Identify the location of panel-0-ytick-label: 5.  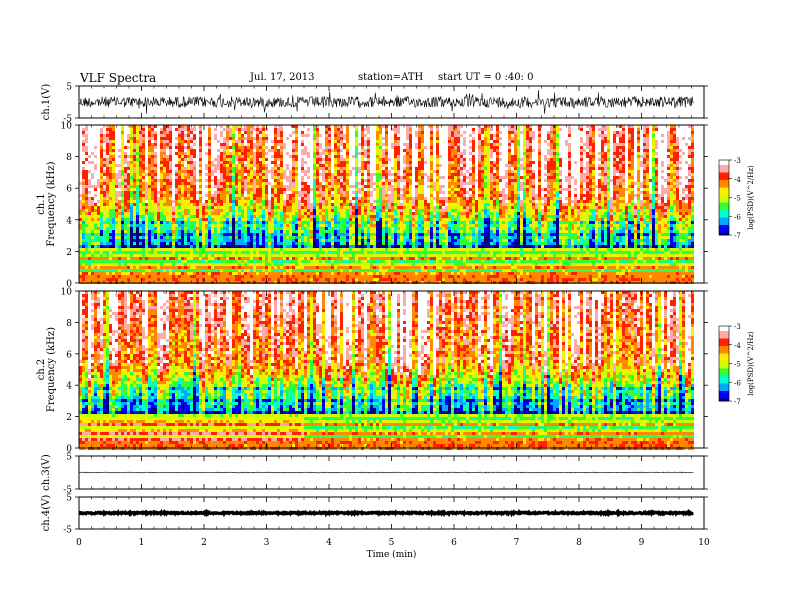
(69, 88).